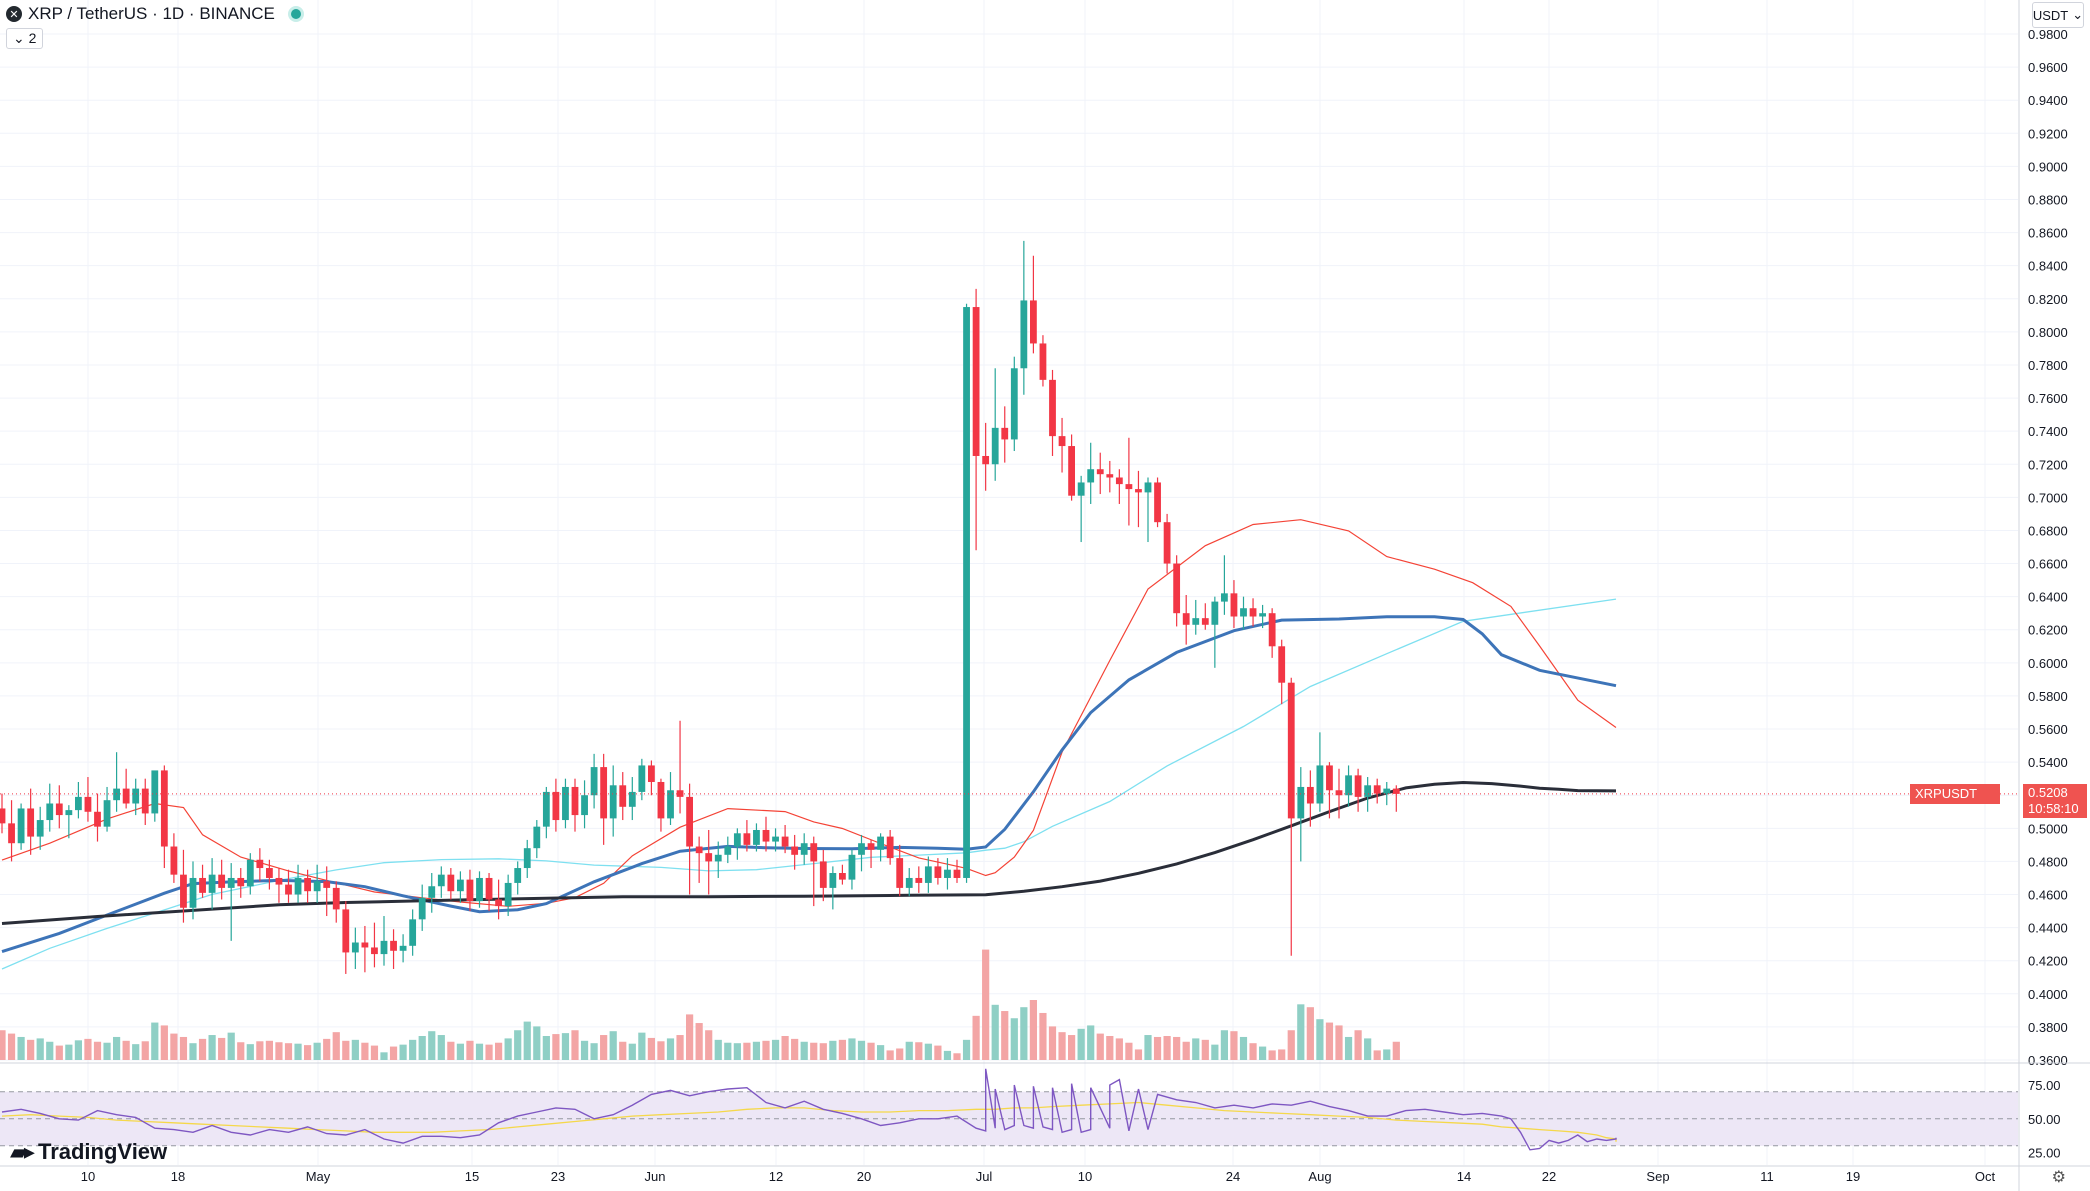 This screenshot has width=2090, height=1191. What do you see at coordinates (25, 38) in the screenshot?
I see `indicators-toggle-button: ⌄ 2` at bounding box center [25, 38].